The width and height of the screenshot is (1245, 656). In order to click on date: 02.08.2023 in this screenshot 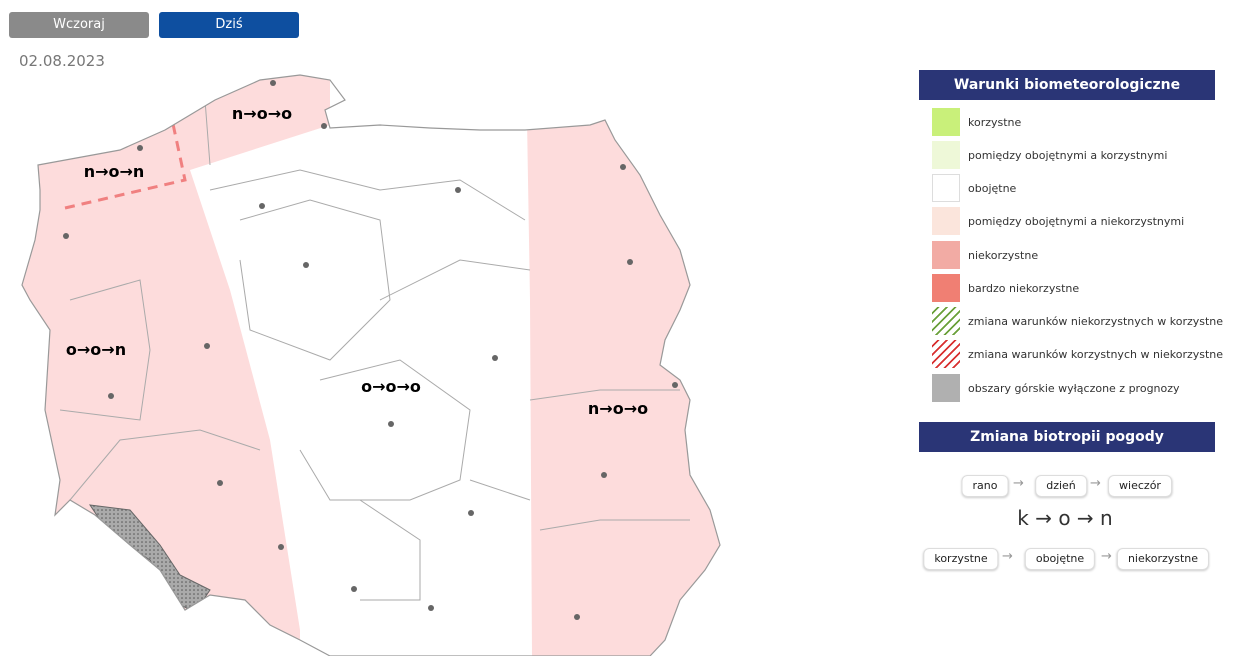, I will do `click(62, 61)`.